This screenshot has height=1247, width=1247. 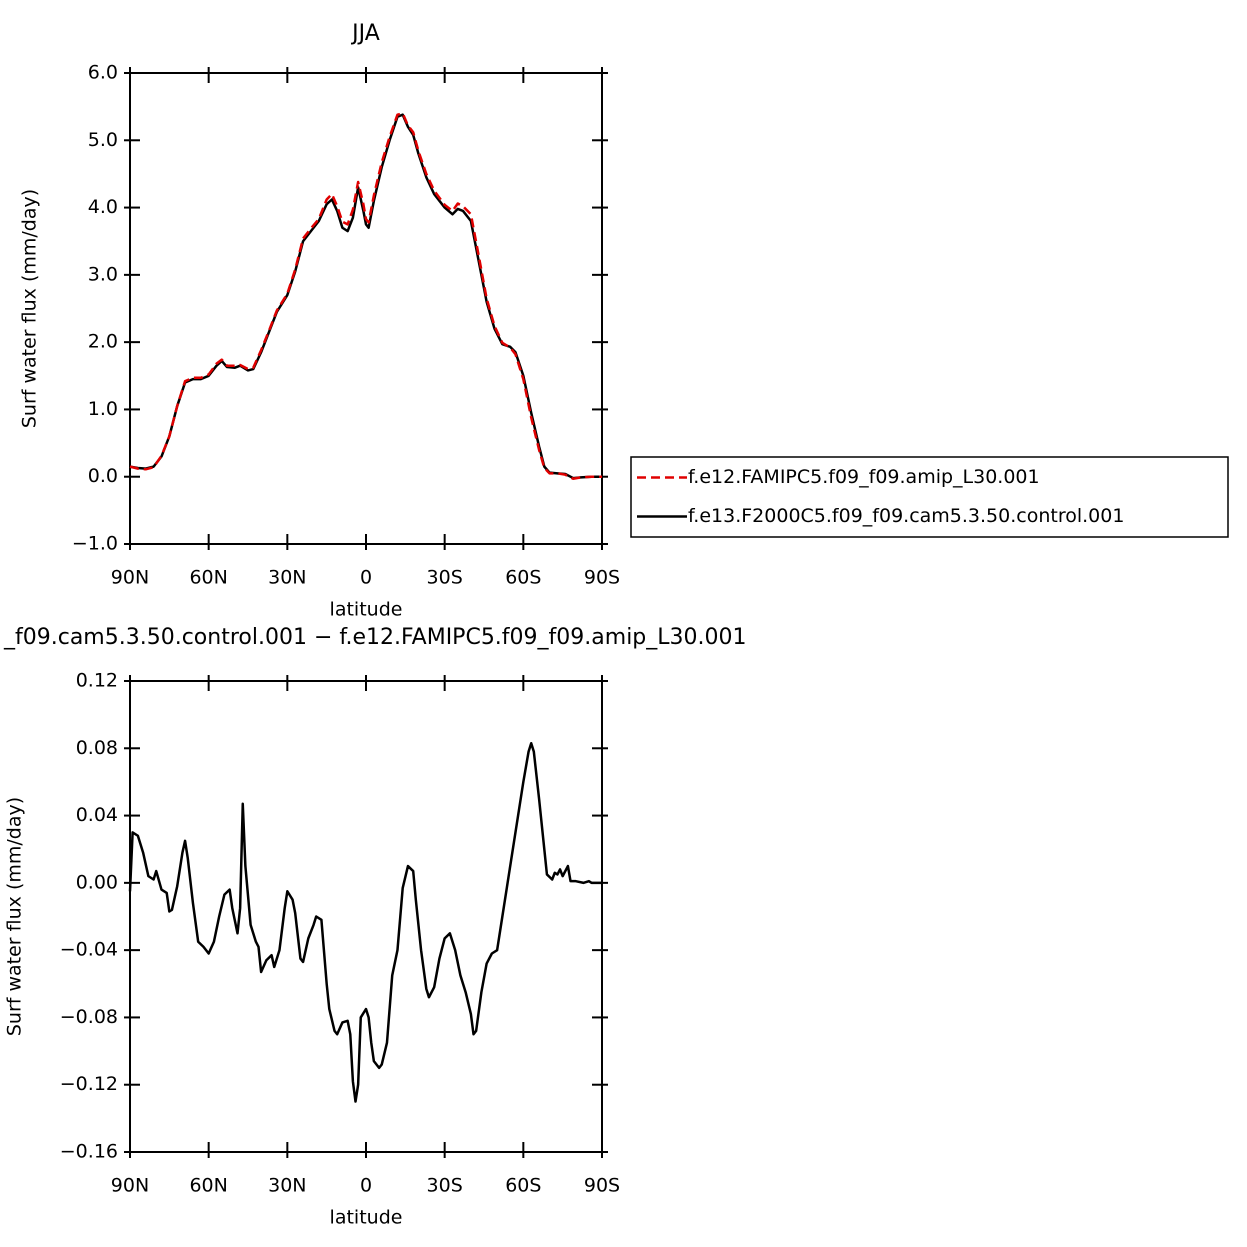 I want to click on legend-label: f.e12.FAMIPC5.f09_f09.amip_L30.001, so click(x=864, y=477).